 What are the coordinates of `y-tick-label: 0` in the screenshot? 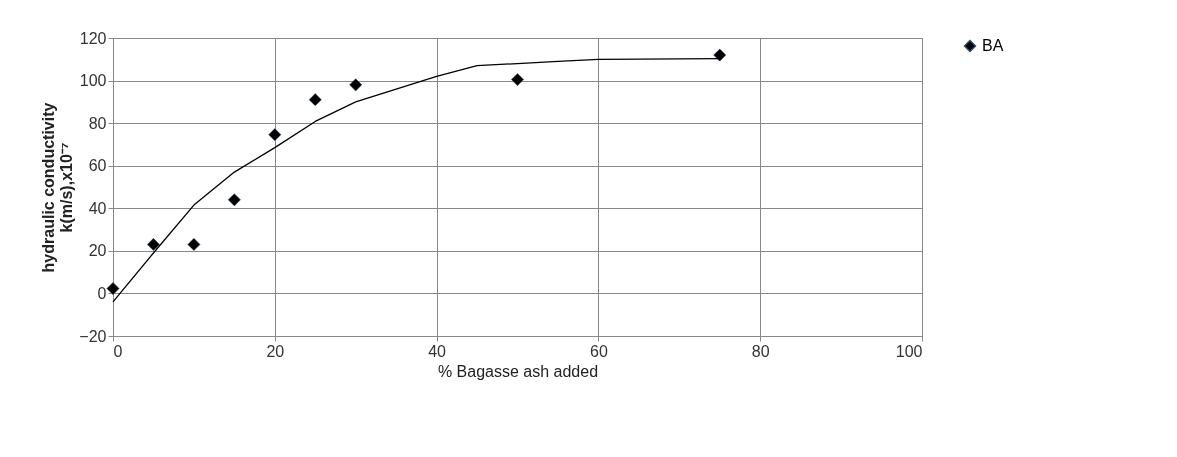 It's located at (102, 293).